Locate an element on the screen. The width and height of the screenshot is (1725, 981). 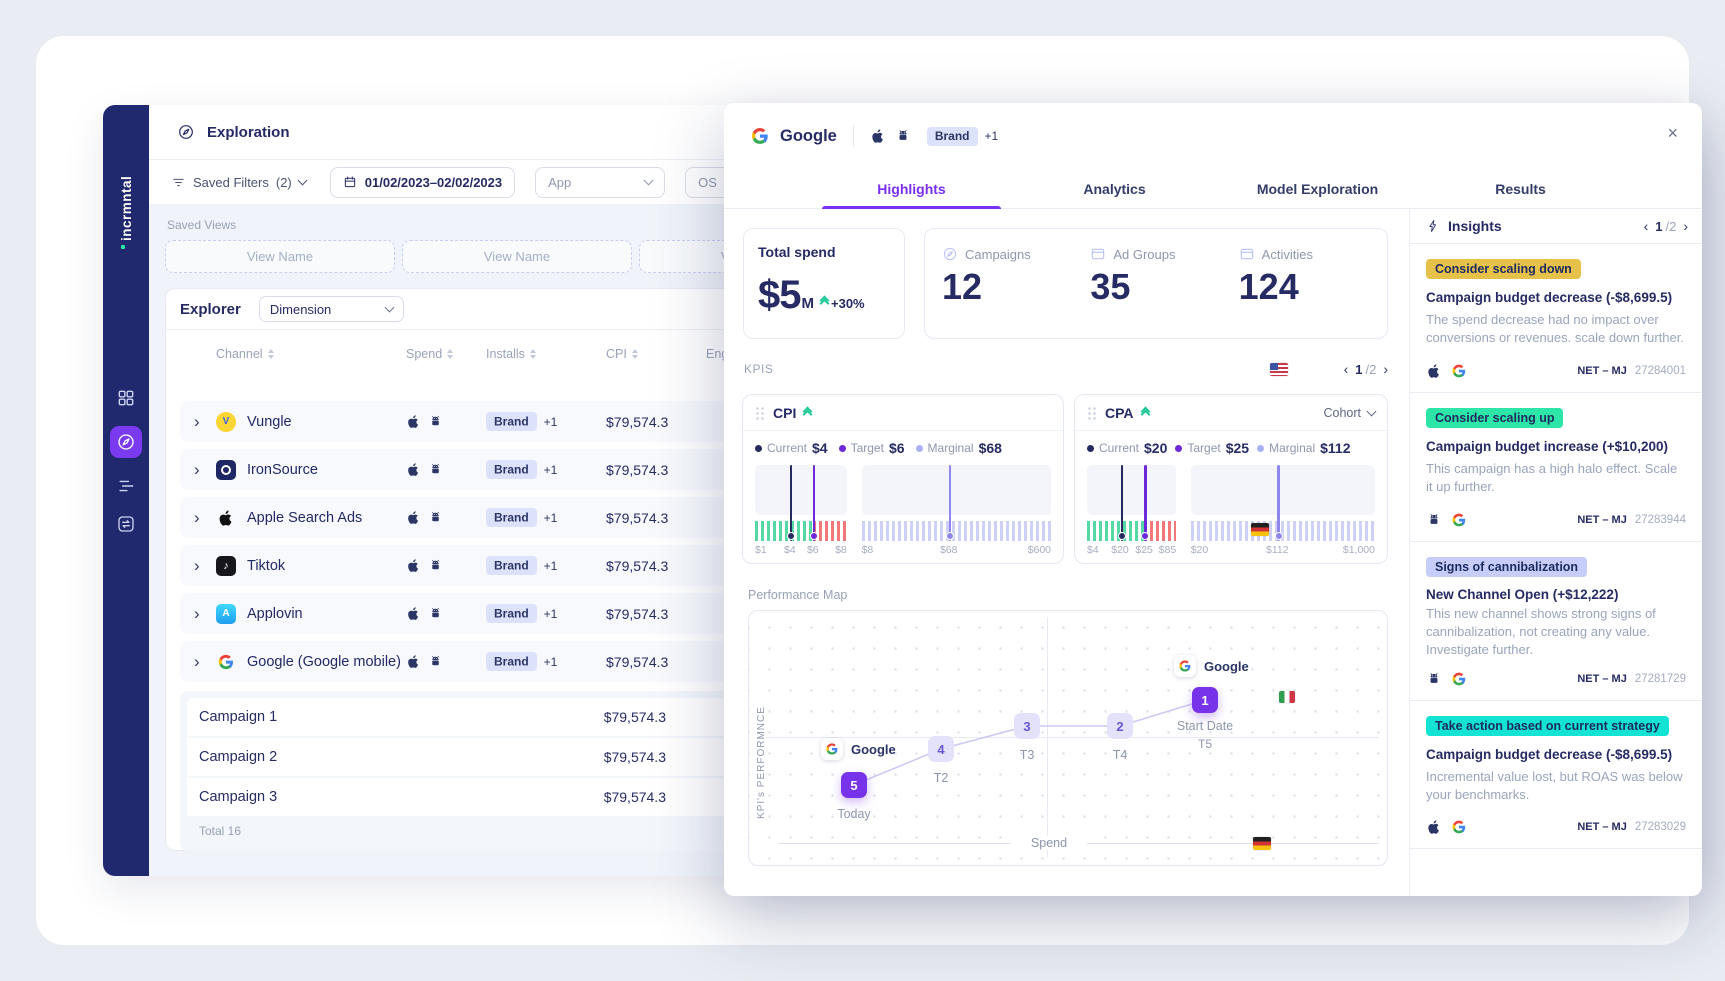
kpi-legend: Current $4 Target $6 Marginal $68 is located at coordinates (903, 446).